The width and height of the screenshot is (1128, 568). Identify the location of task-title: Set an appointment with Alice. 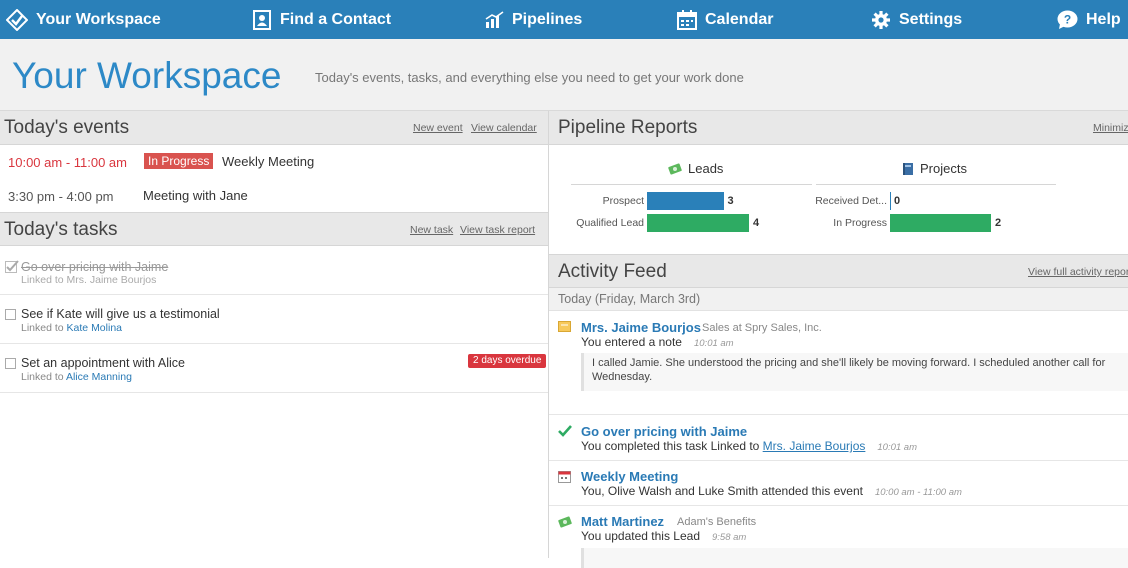
(103, 363).